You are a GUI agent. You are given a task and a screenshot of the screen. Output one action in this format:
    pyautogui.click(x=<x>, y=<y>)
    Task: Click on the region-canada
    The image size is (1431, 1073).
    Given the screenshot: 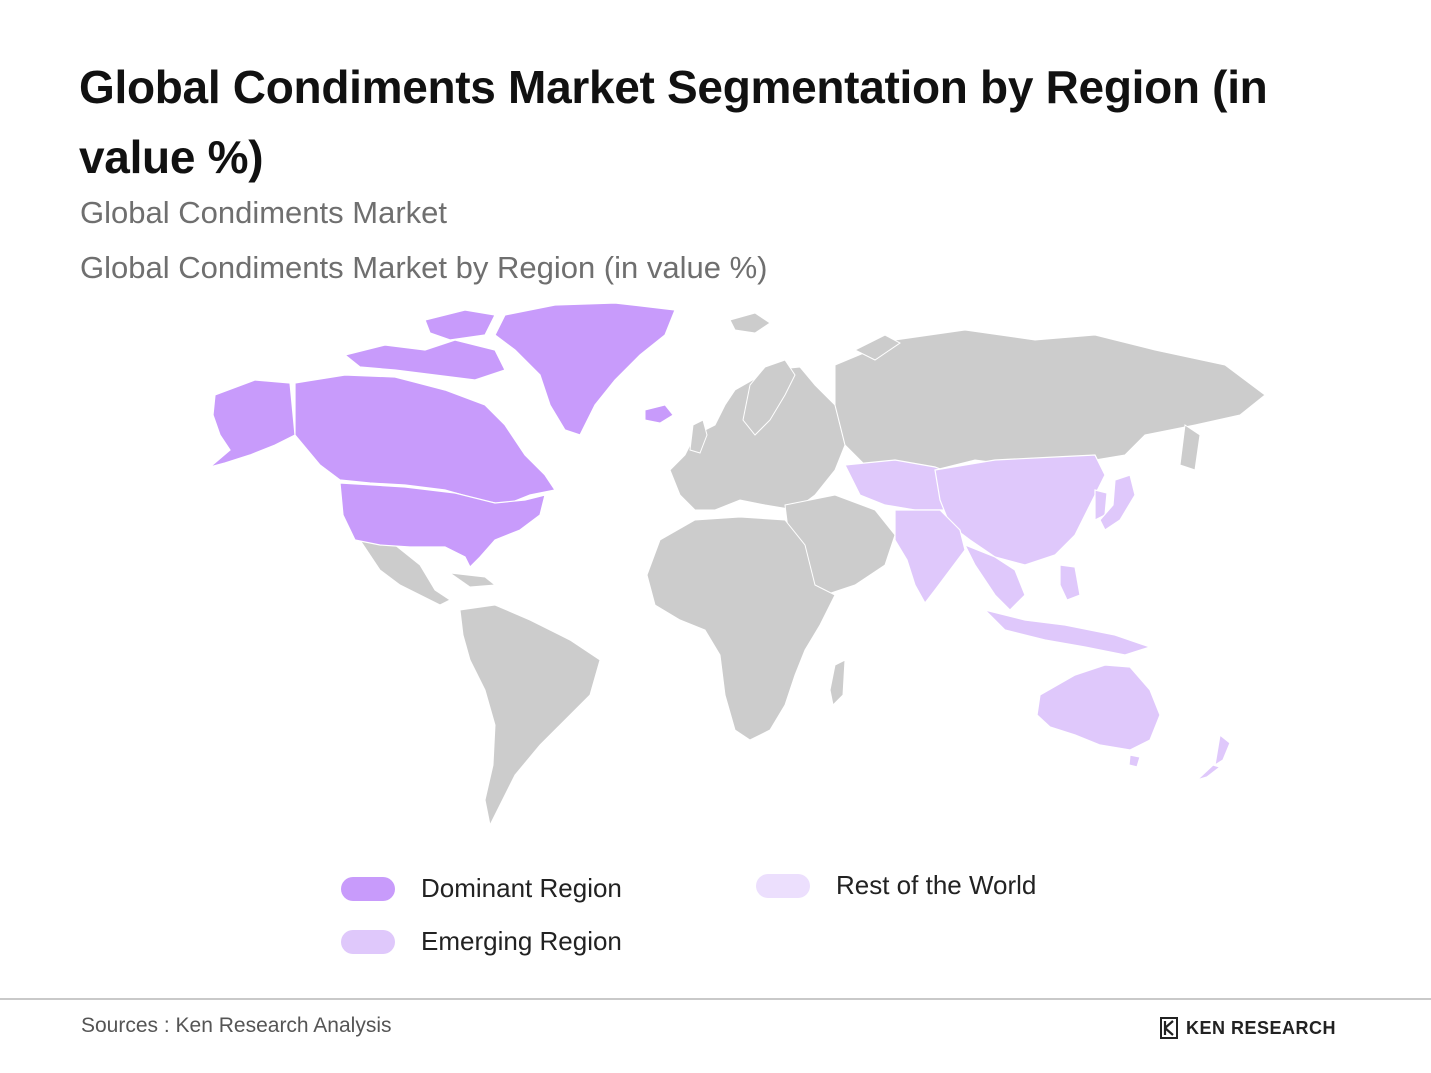 What is the action you would take?
    pyautogui.click(x=425, y=440)
    